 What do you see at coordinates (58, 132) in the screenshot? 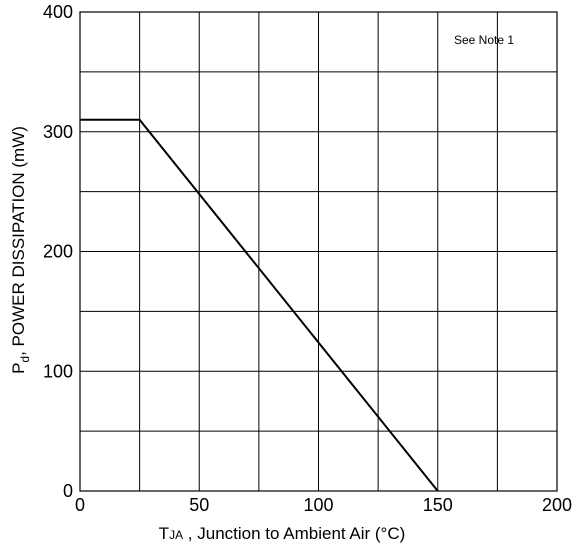
I see `y-tick-label: 300` at bounding box center [58, 132].